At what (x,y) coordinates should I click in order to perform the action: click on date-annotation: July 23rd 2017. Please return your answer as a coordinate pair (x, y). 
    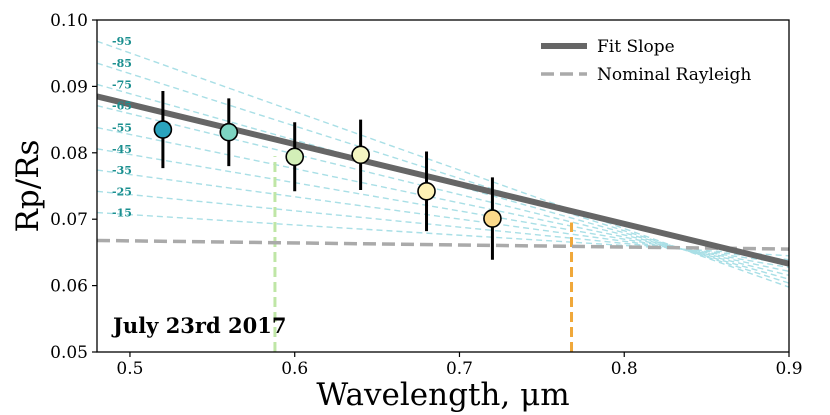
    Looking at the image, I should click on (198, 325).